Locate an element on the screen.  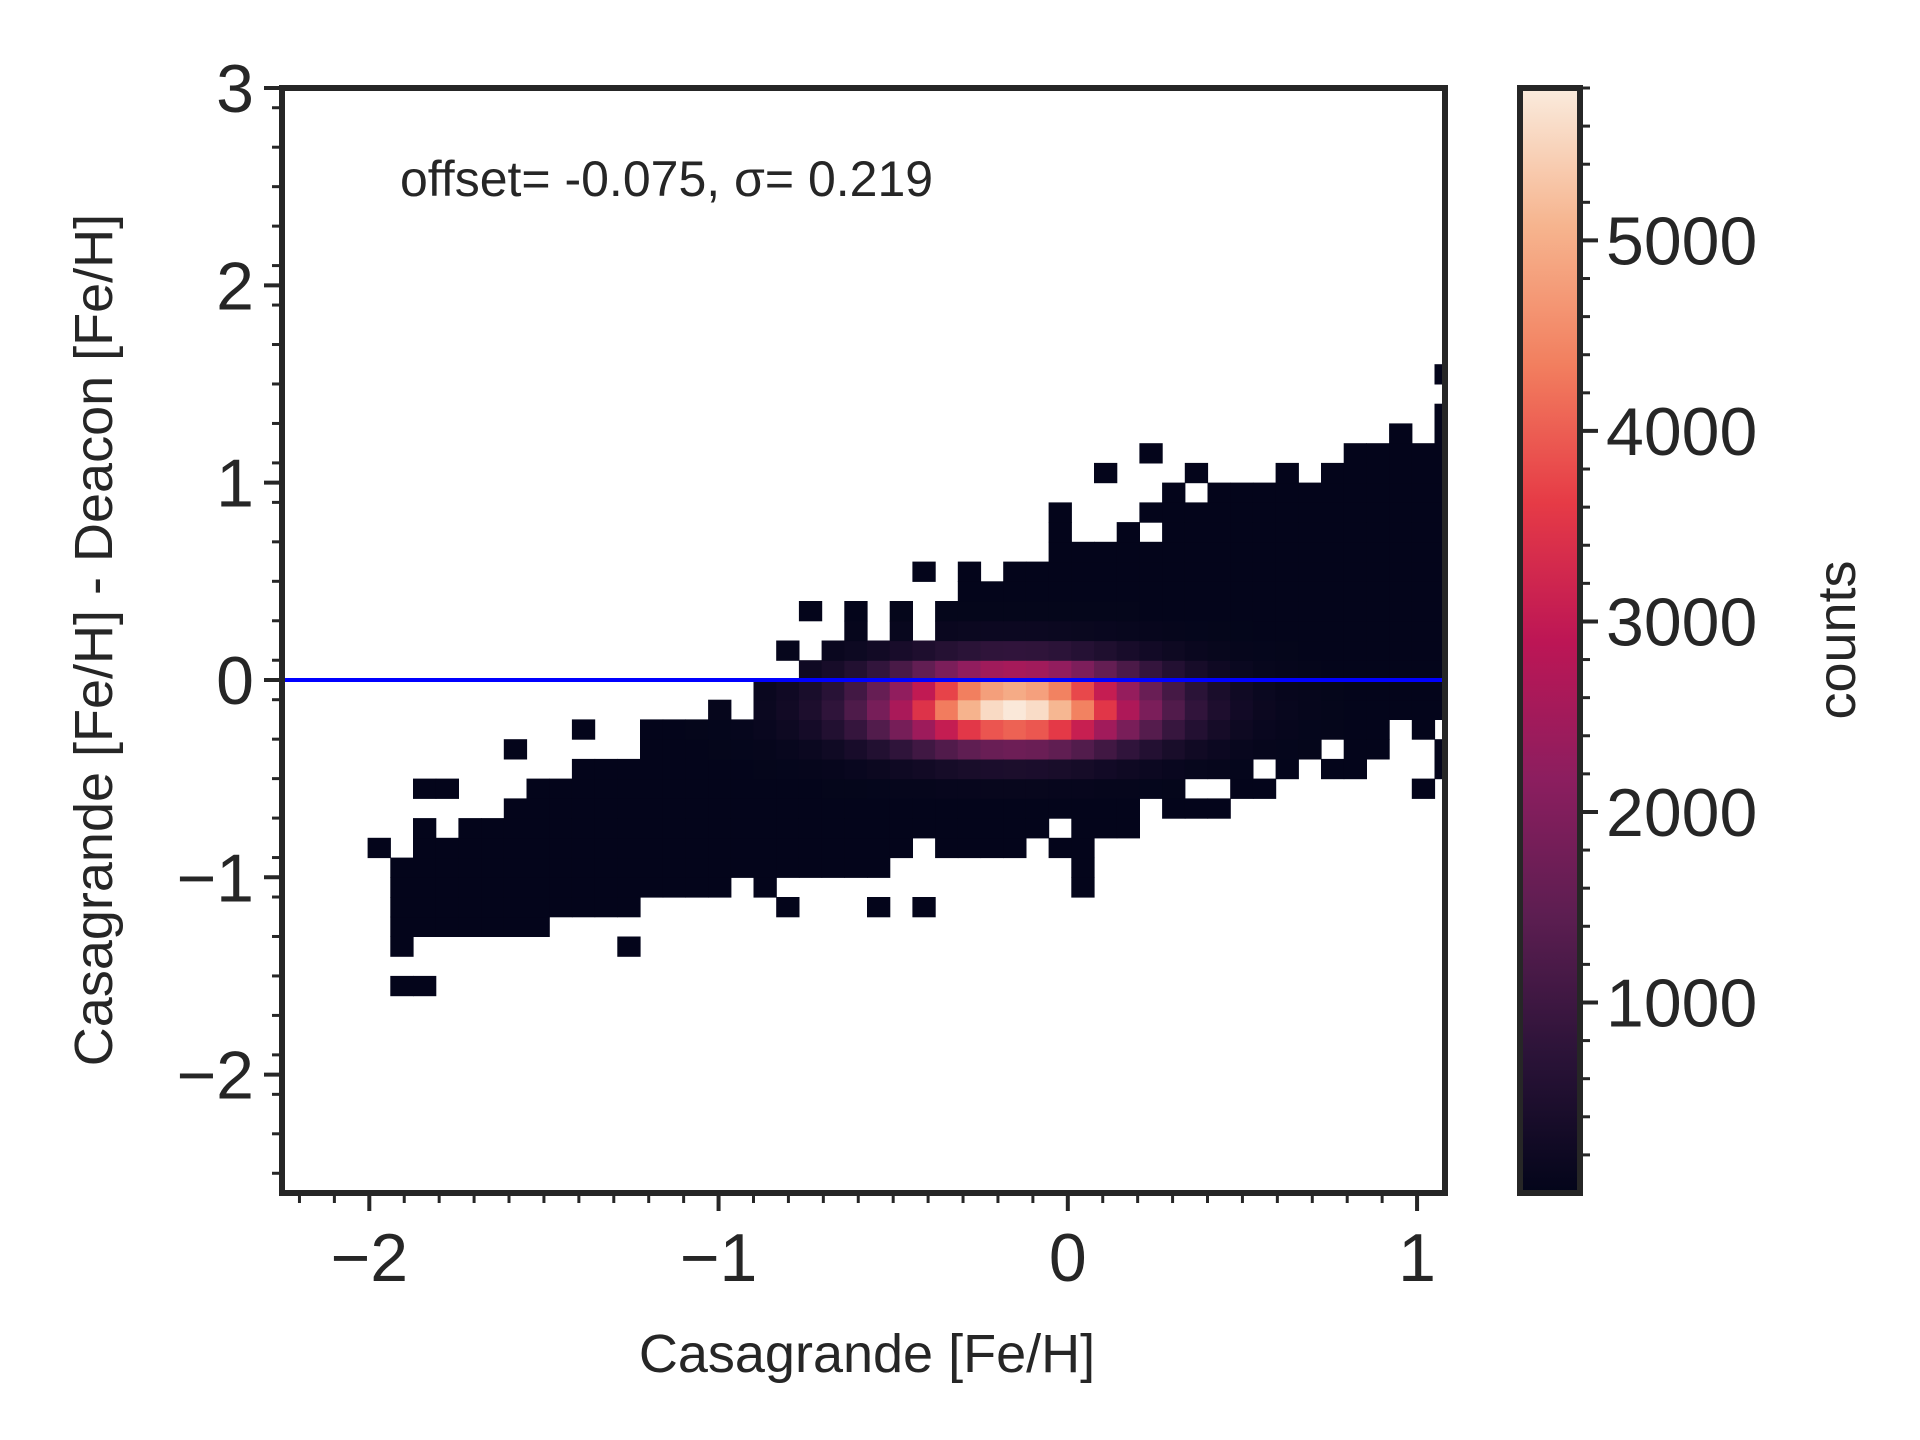
y-axis-ticks: −2 −1 0 1 2 3 is located at coordinates (229, 613).